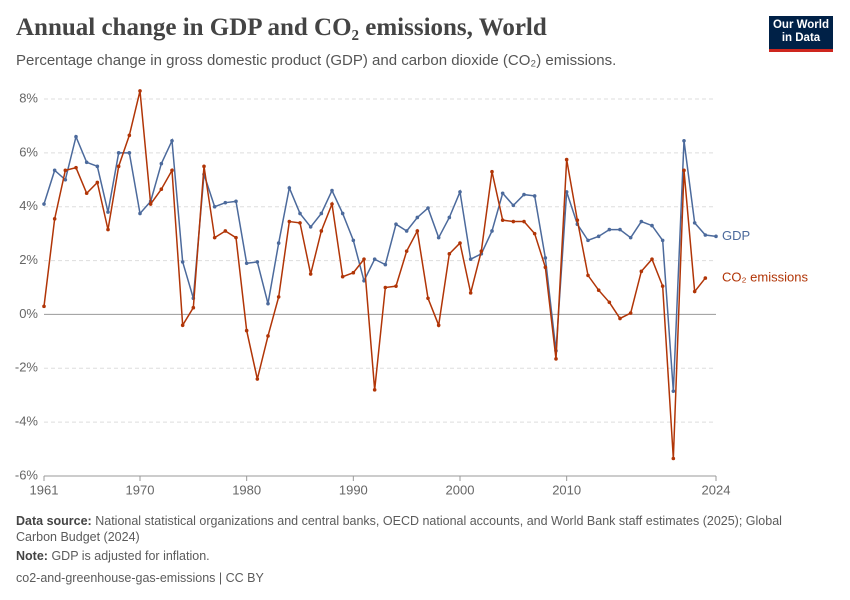  What do you see at coordinates (801, 34) in the screenshot?
I see `logo: Our World in Data` at bounding box center [801, 34].